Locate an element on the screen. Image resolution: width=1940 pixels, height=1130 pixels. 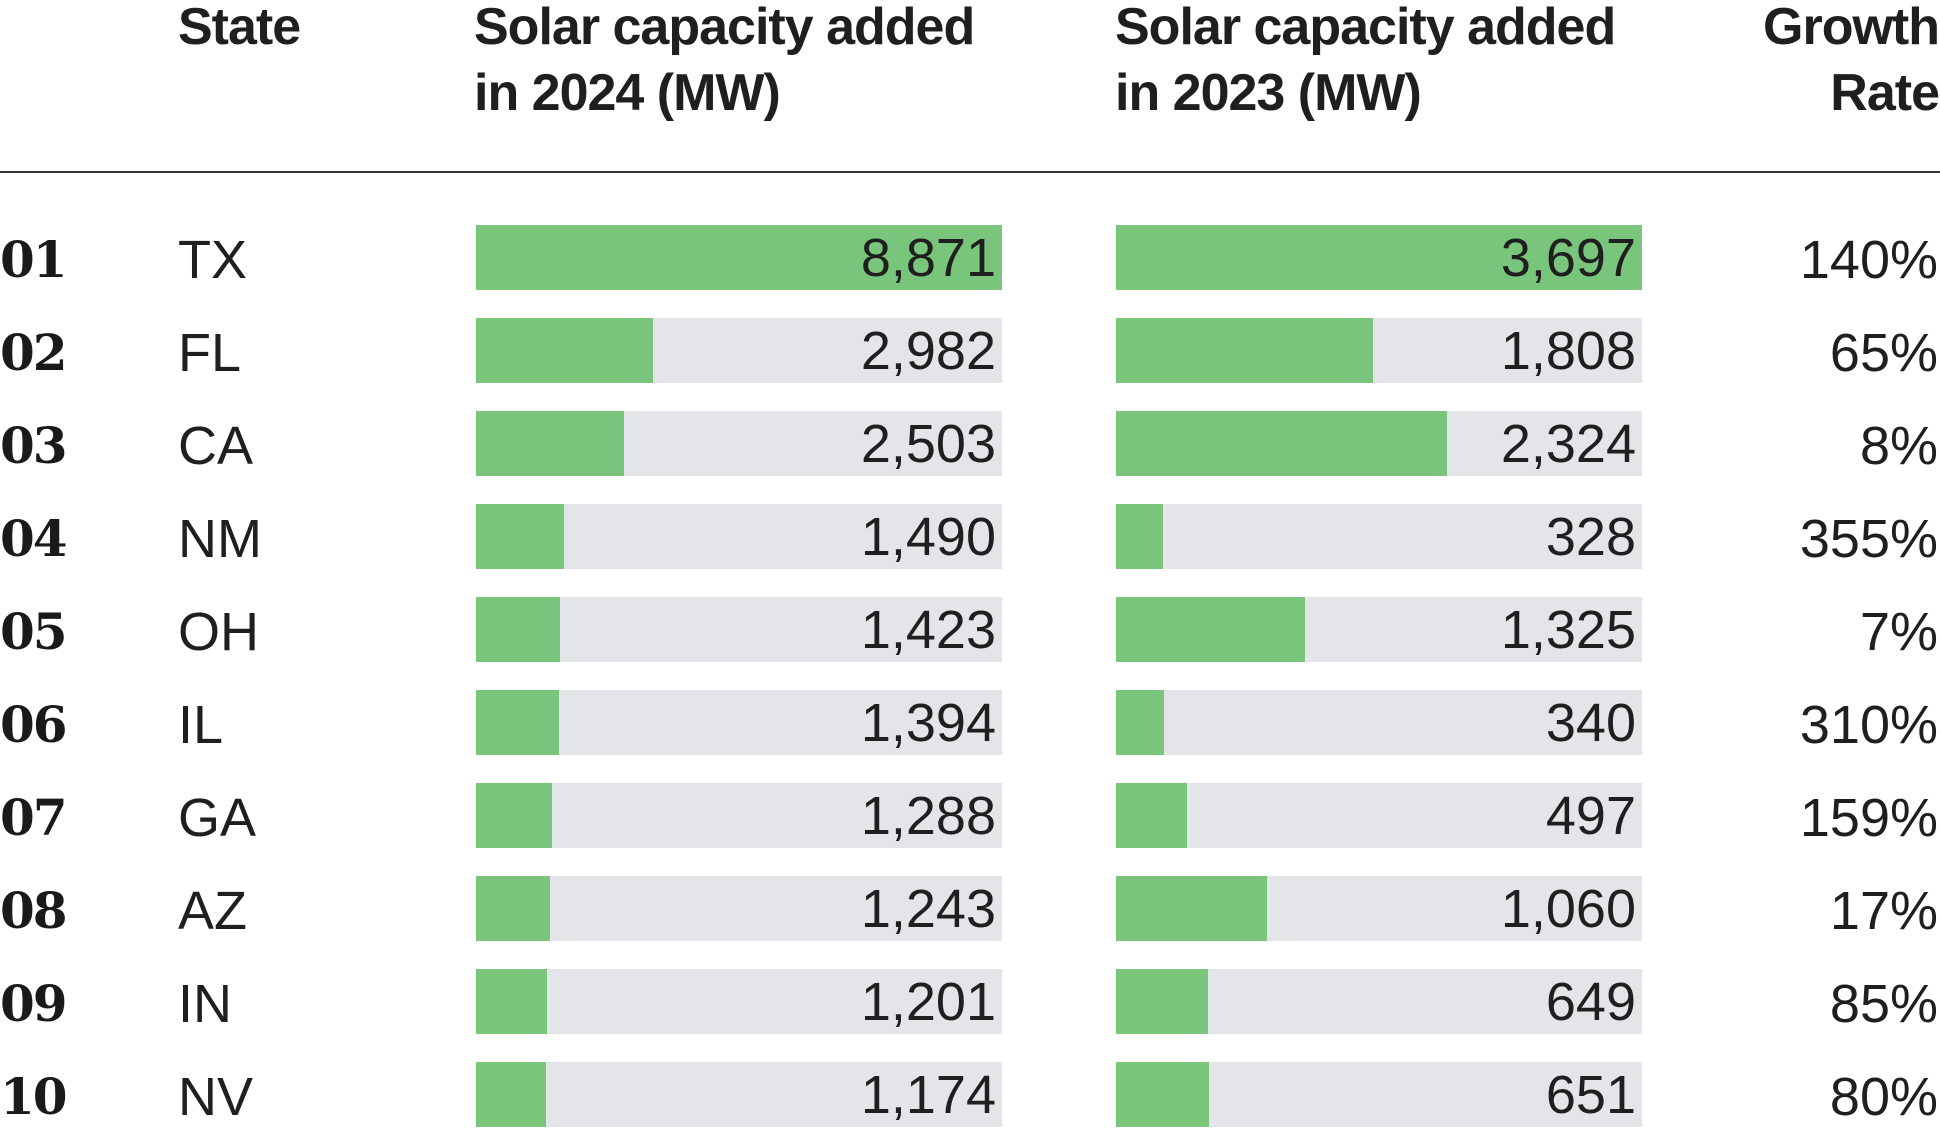
value-label-2024: 2,503 is located at coordinates (928, 444).